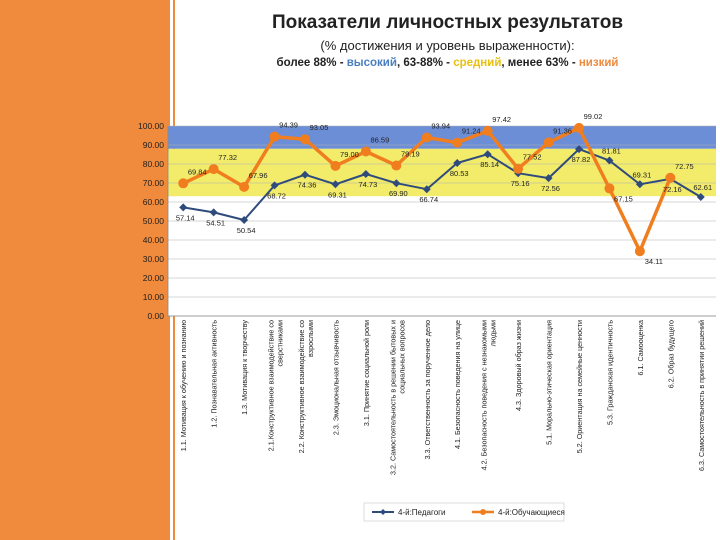  I want to click on x-category-label: 6.1. Самооценка, so click(640, 348).